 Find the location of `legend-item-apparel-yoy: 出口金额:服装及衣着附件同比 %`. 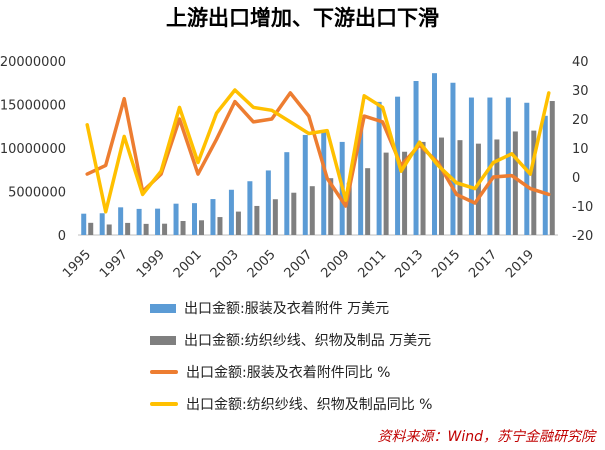

legend-item-apparel-yoy: 出口金额:服装及衣着附件同比 % is located at coordinates (291, 372).